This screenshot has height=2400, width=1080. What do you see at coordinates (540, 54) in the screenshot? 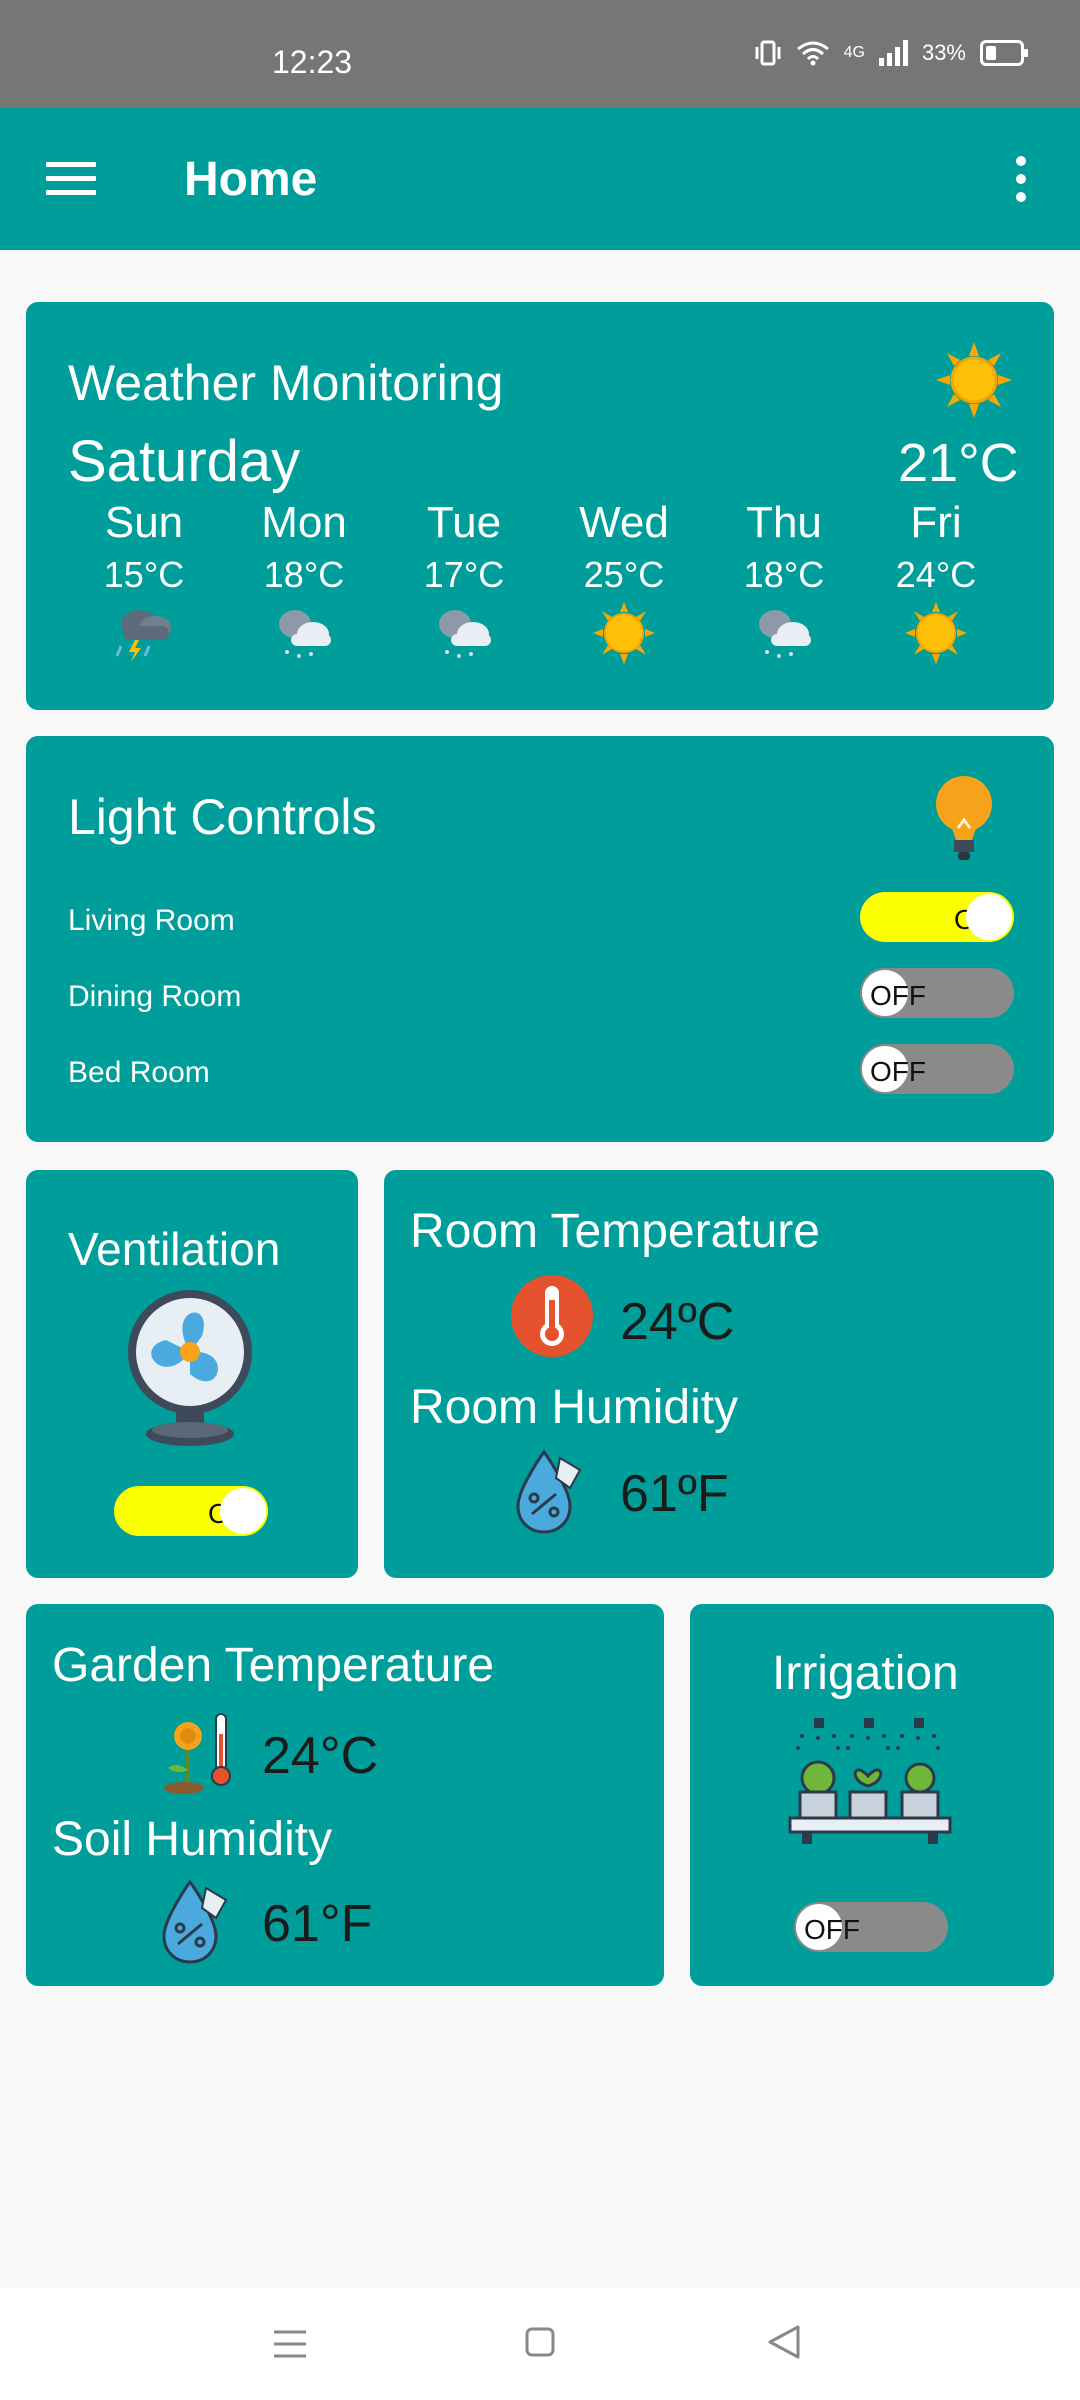
I see `status-bar: 12:23 4G 33%` at bounding box center [540, 54].